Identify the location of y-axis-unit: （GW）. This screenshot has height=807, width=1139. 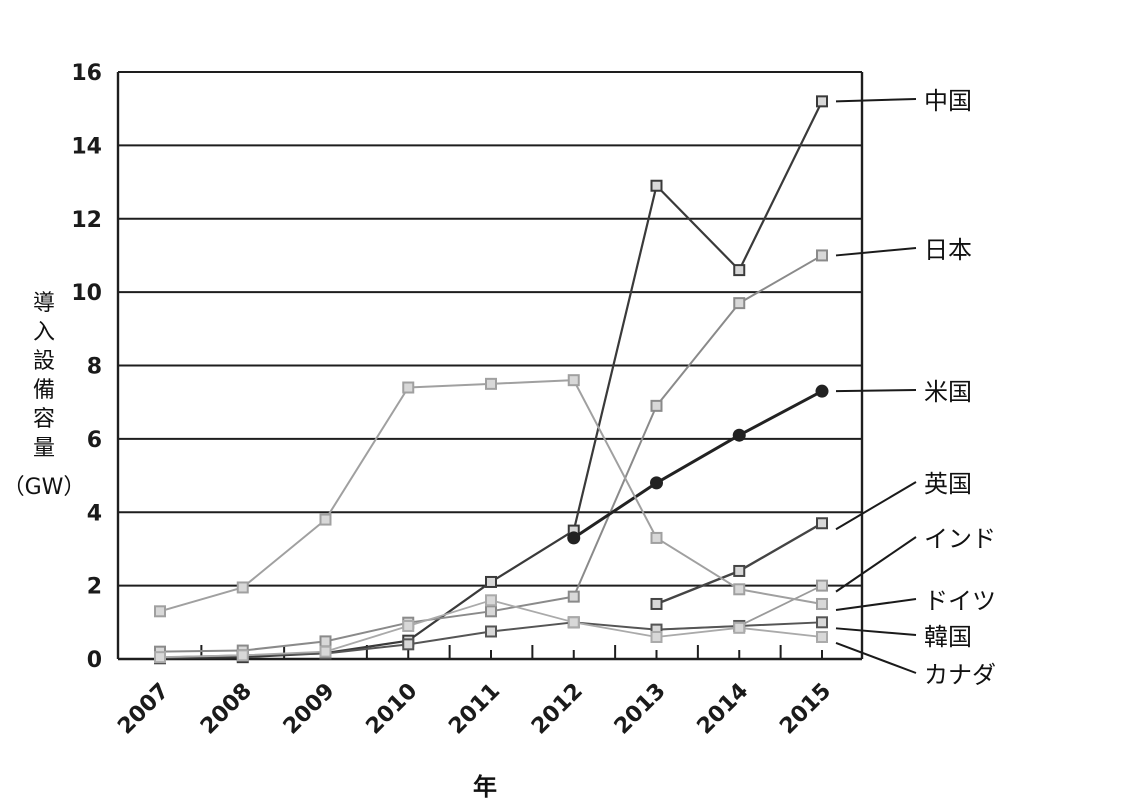
(44, 487).